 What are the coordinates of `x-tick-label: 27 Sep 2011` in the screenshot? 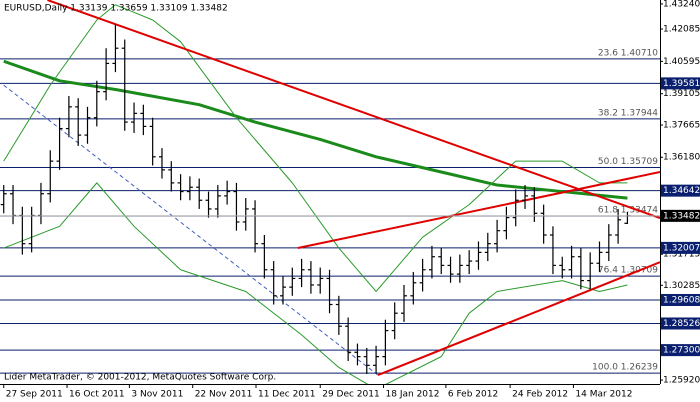 It's located at (34, 395).